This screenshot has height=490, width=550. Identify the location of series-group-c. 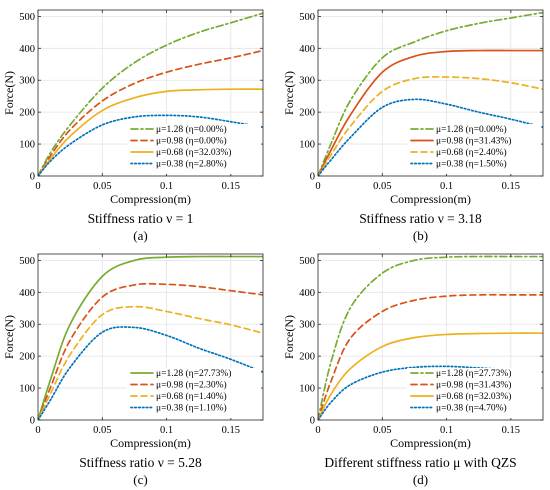
(150, 337).